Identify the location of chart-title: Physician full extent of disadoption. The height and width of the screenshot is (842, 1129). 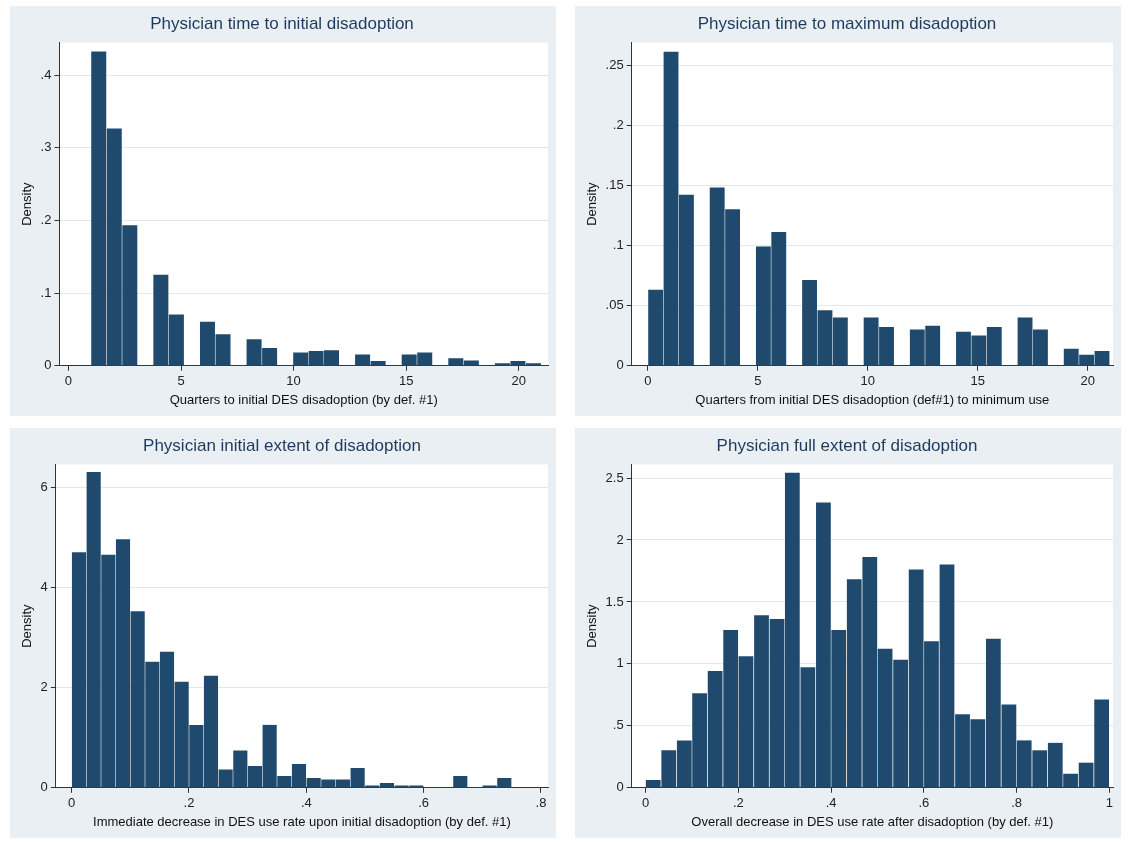
(847, 445).